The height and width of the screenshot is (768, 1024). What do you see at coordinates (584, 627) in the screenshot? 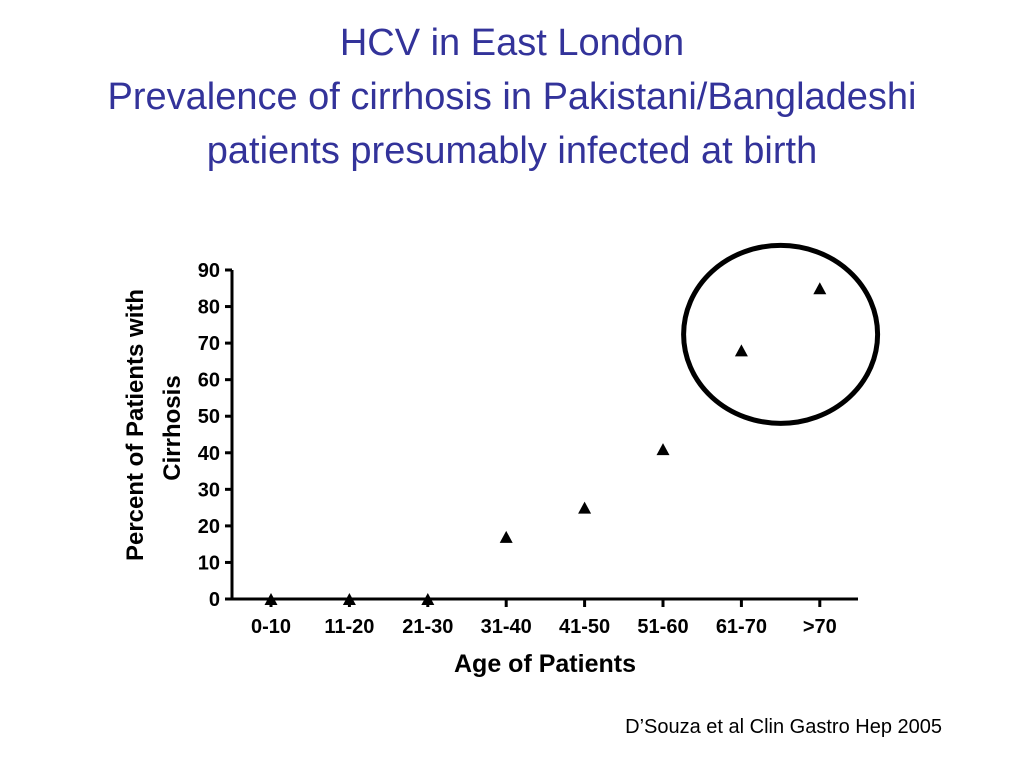
I see `x-tick-label: 41-50` at bounding box center [584, 627].